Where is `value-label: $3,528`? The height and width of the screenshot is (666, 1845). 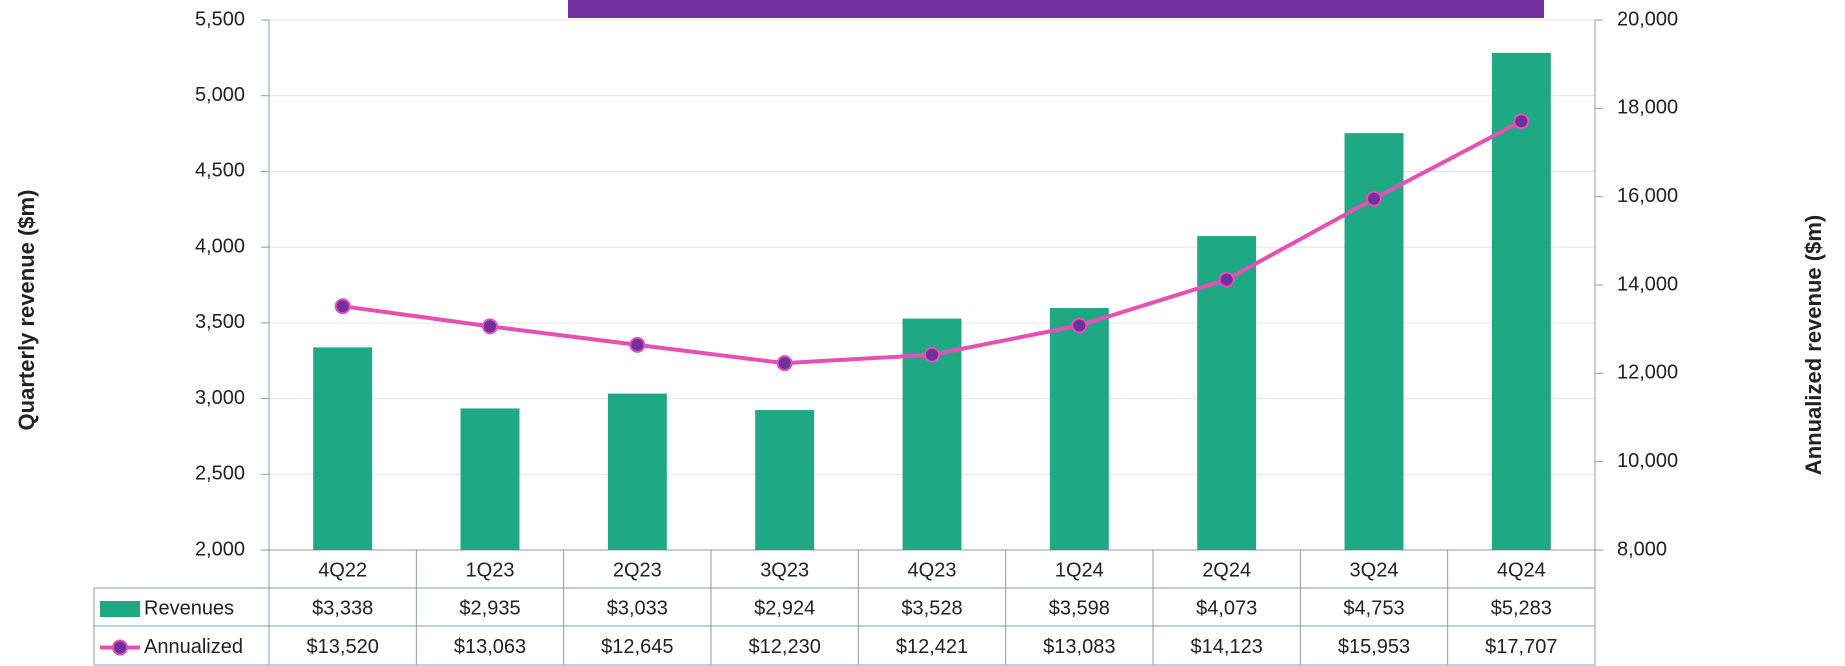 value-label: $3,528 is located at coordinates (931, 608).